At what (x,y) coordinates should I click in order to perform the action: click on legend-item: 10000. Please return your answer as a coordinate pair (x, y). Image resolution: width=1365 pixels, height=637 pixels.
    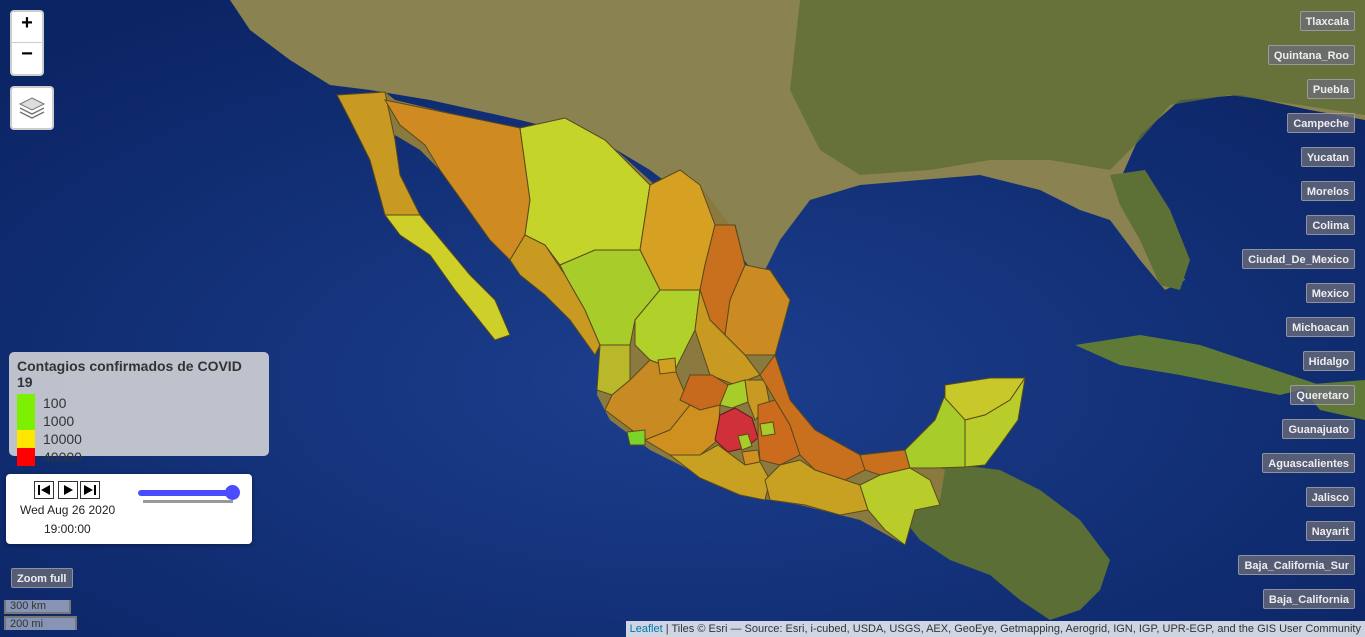
    Looking at the image, I should click on (139, 439).